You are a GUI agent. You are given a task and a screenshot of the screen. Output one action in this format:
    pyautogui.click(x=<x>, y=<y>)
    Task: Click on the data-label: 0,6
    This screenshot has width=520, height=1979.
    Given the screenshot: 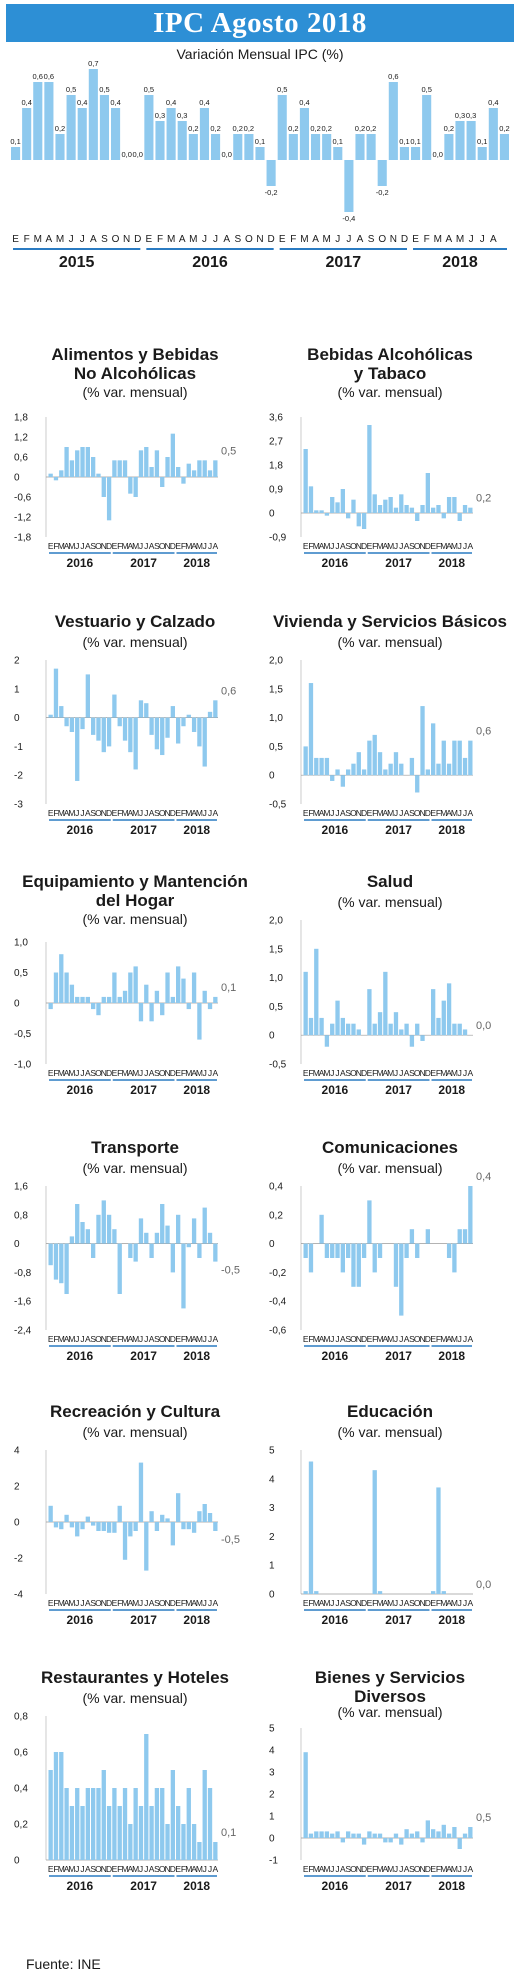 What is the action you would take?
    pyautogui.click(x=393, y=76)
    